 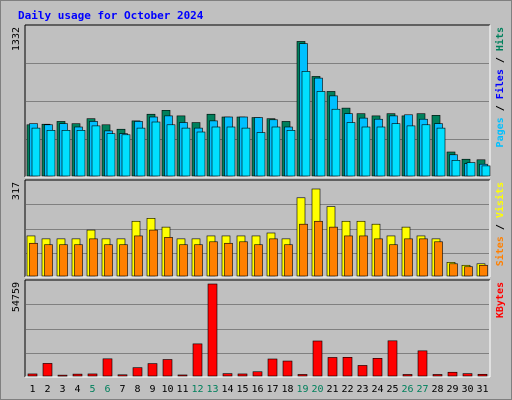 What do you see at coordinates (362, 389) in the screenshot?
I see `x-tick-label-day-23: 23` at bounding box center [362, 389].